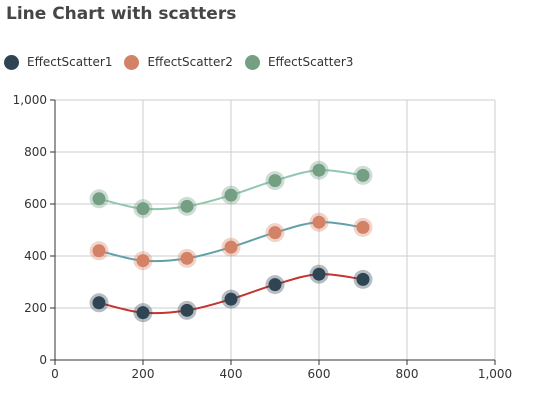 This screenshot has width=550, height=420. What do you see at coordinates (35, 152) in the screenshot?
I see `y-tick-label: 800` at bounding box center [35, 152].